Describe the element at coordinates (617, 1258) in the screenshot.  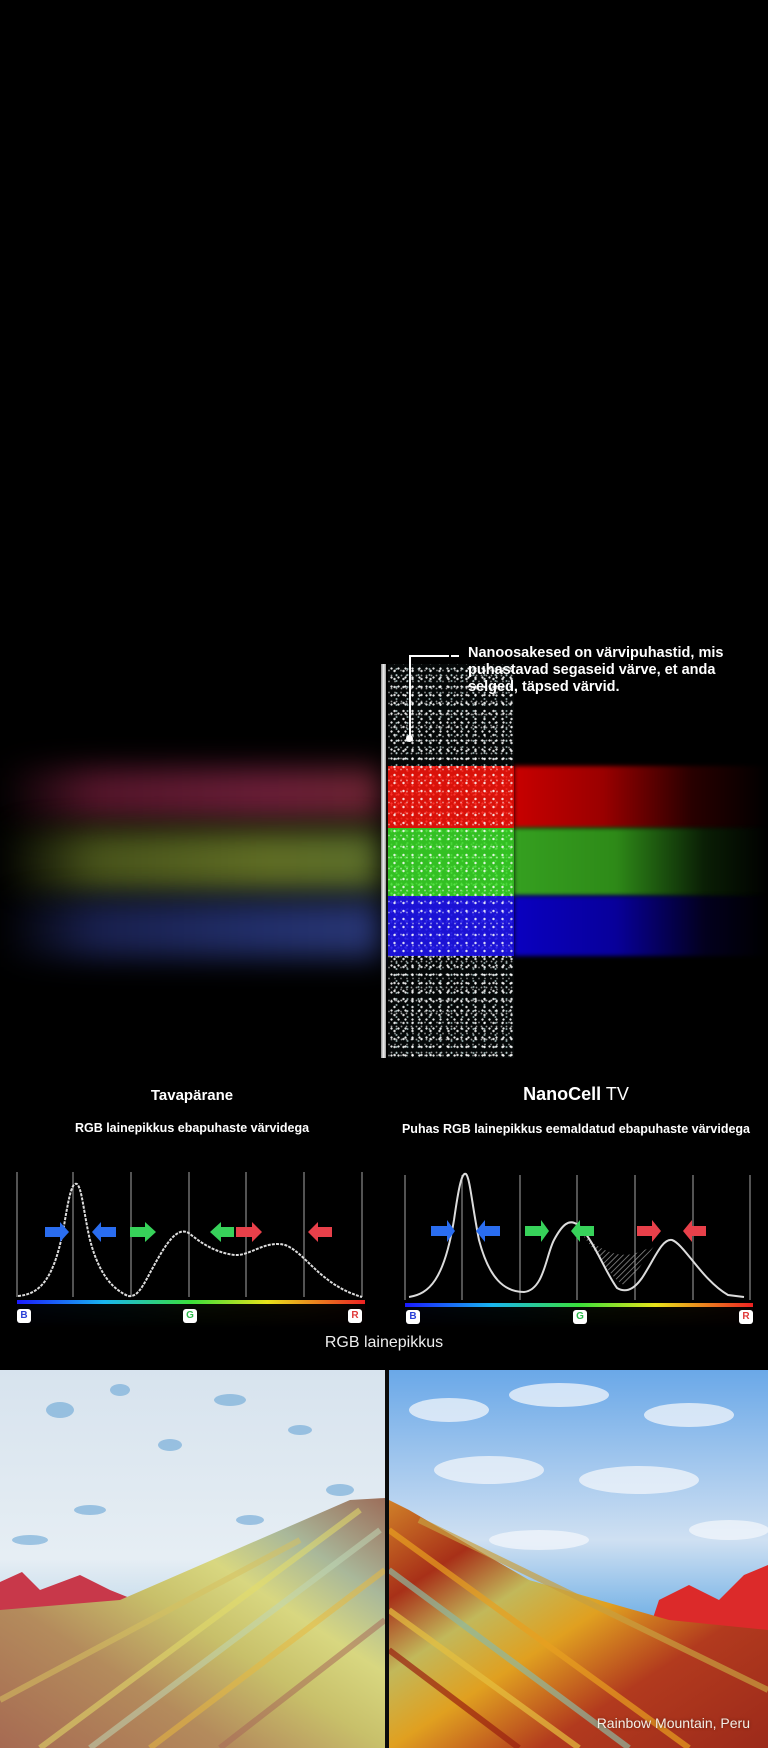
I see `removed-impurity-region` at that location.